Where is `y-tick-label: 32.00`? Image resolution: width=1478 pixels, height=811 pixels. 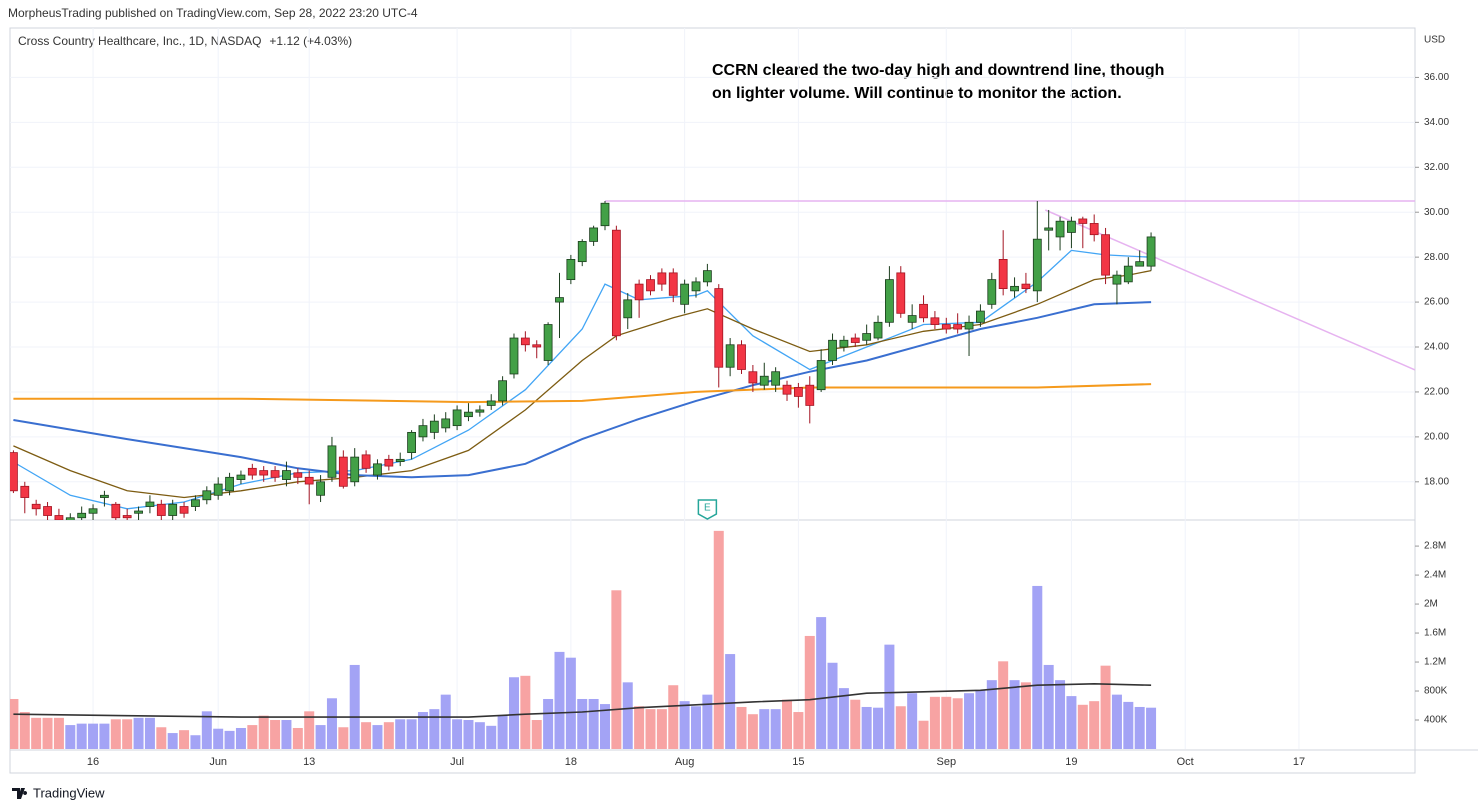
y-tick-label: 32.00 is located at coordinates (1436, 167).